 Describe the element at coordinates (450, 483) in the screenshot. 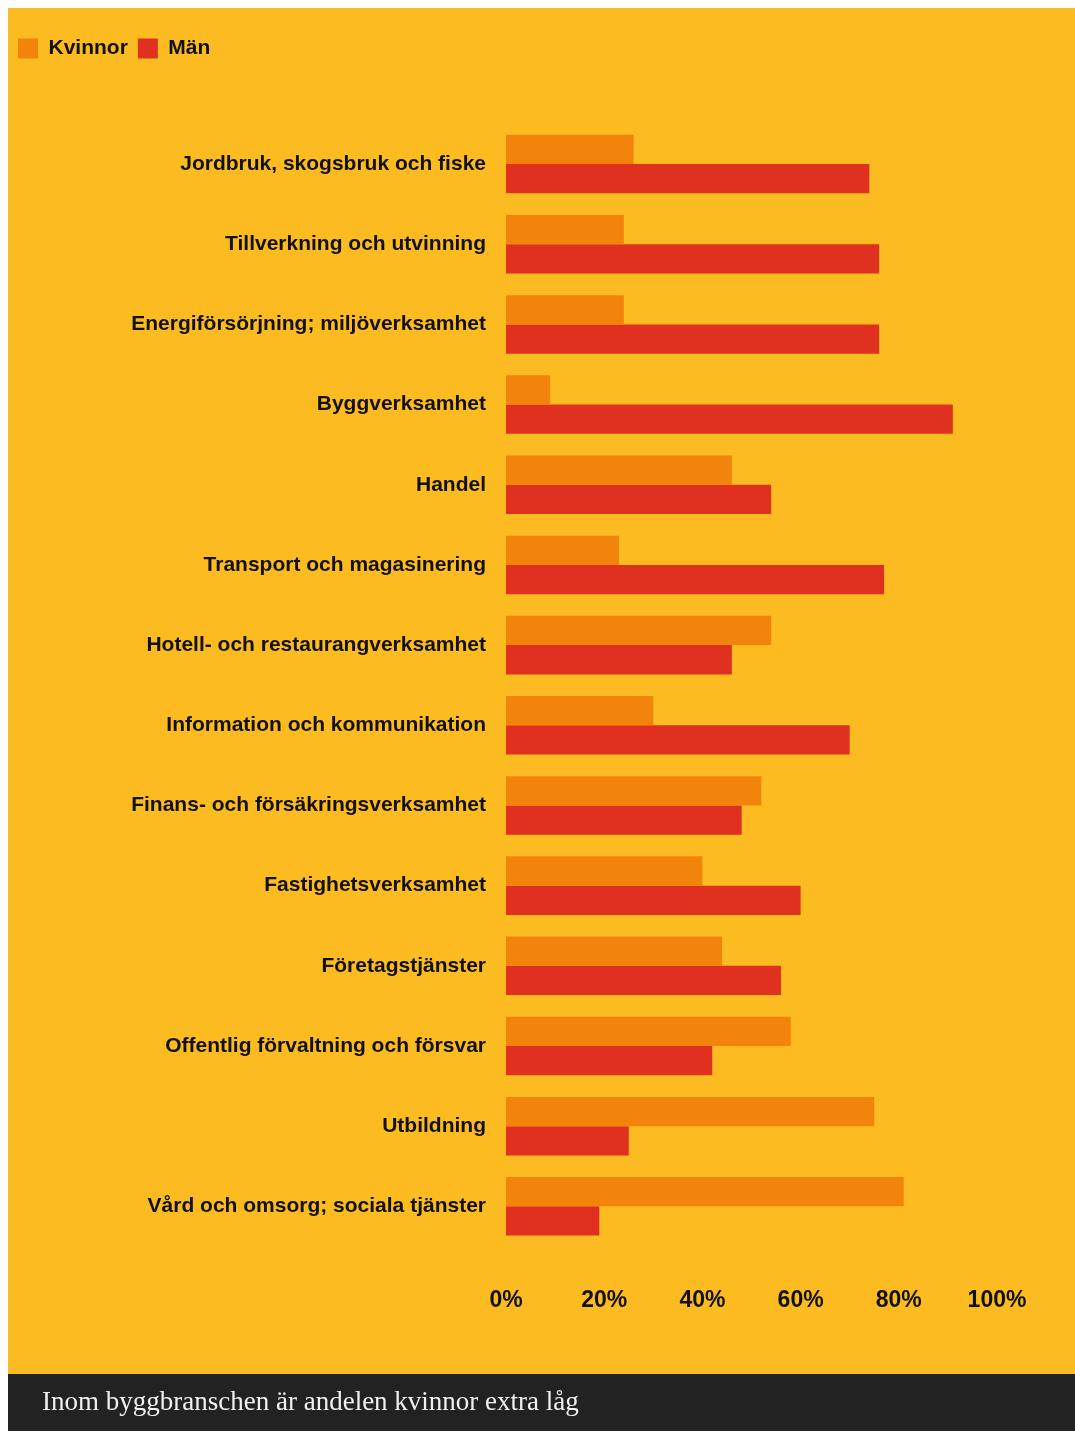

I see `y-tick-label: Handel` at that location.